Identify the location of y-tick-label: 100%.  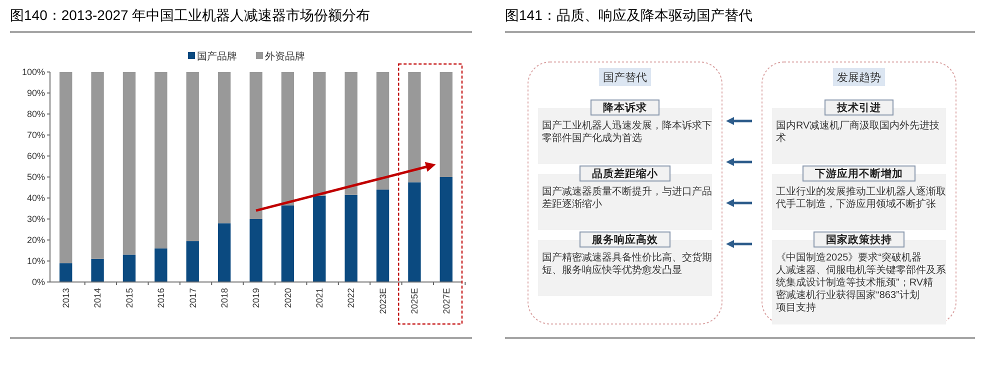
(33, 72).